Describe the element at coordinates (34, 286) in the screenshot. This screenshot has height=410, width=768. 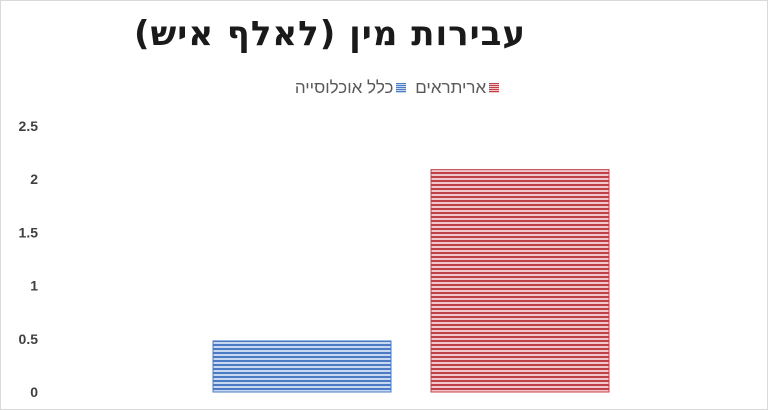
I see `y-tick-label: 1` at that location.